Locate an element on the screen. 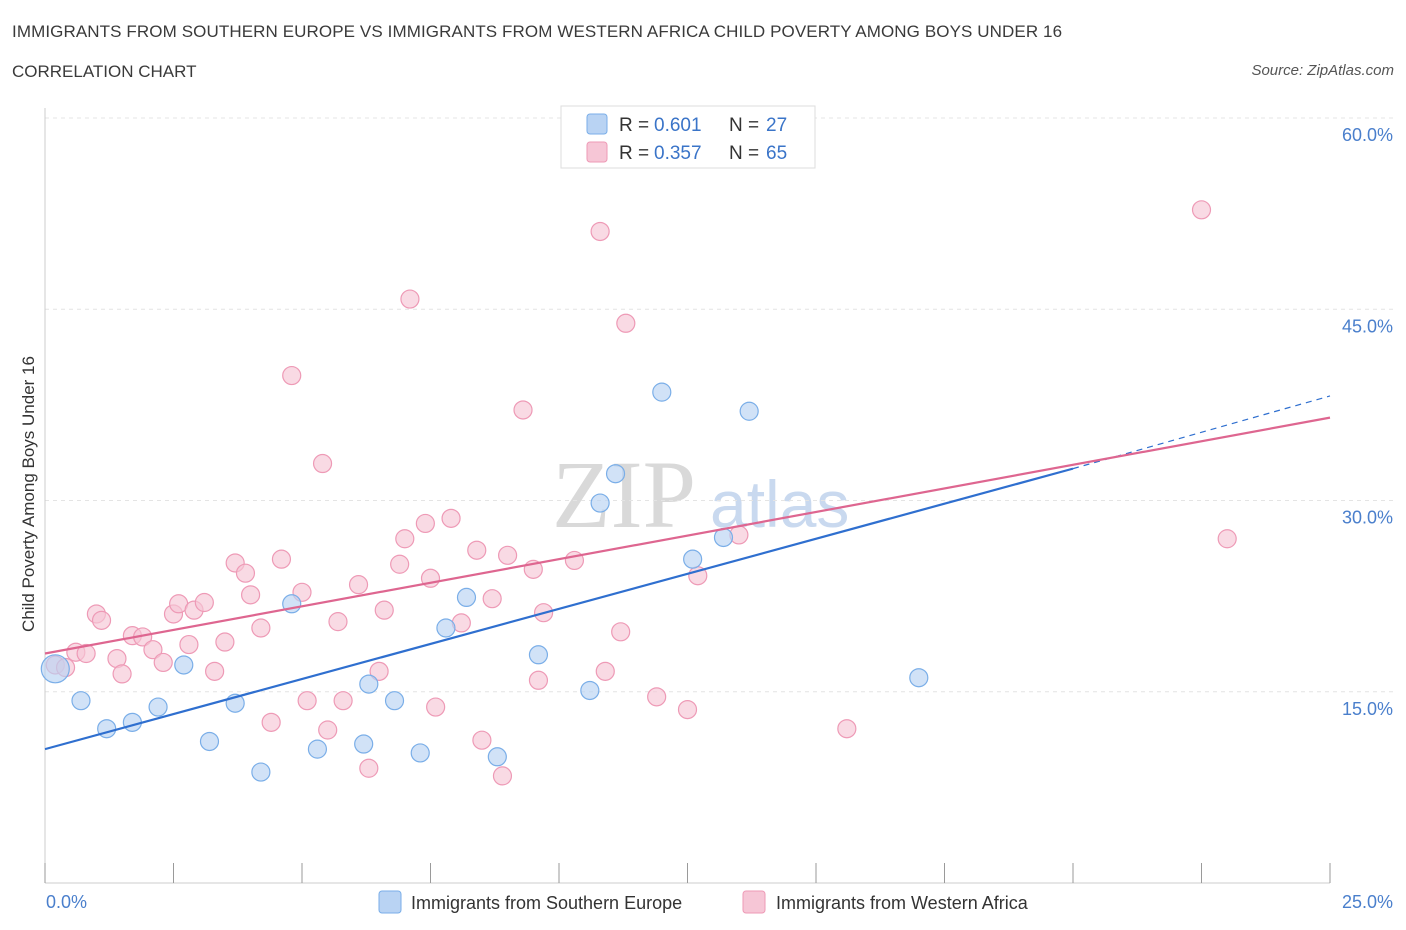 The width and height of the screenshot is (1406, 930). y-tick-label-3: 60.0% is located at coordinates (1367, 135).